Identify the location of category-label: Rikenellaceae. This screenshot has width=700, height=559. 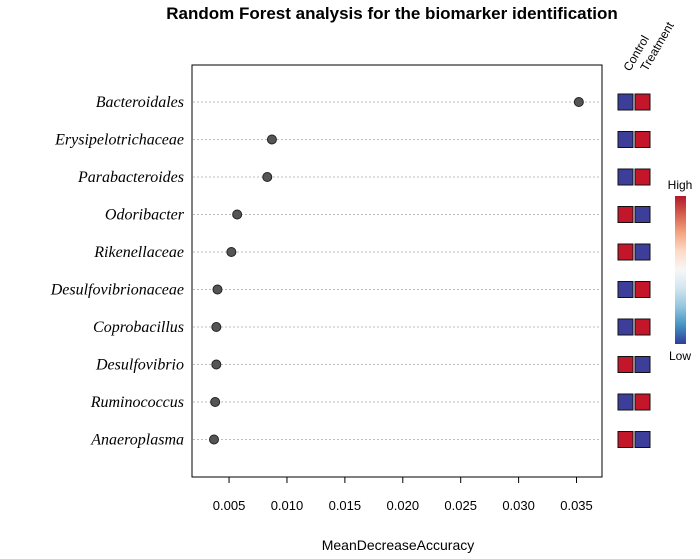
(138, 252).